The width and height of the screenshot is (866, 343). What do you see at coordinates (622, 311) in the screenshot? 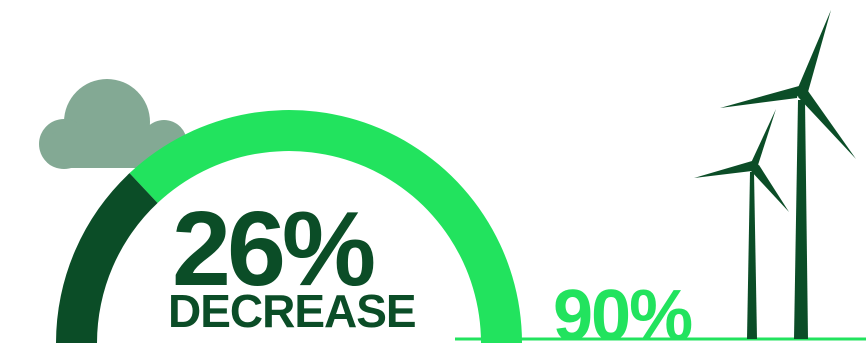
I see `secondary-percentage: 90%` at bounding box center [622, 311].